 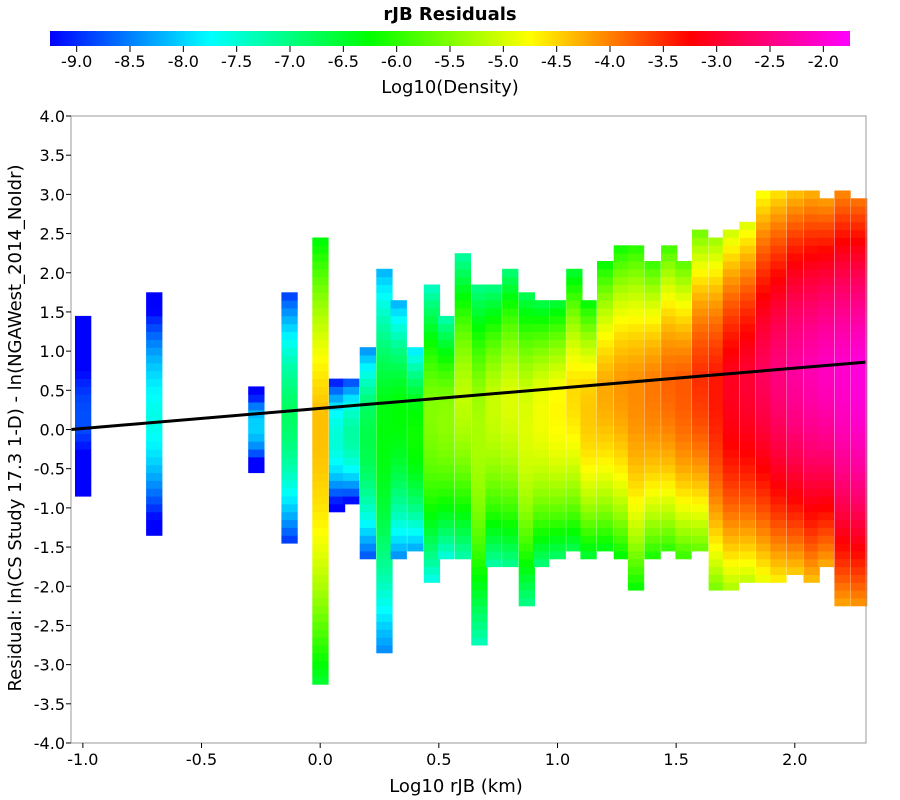 What do you see at coordinates (52, 390) in the screenshot?
I see `y-tick-label: 0.5` at bounding box center [52, 390].